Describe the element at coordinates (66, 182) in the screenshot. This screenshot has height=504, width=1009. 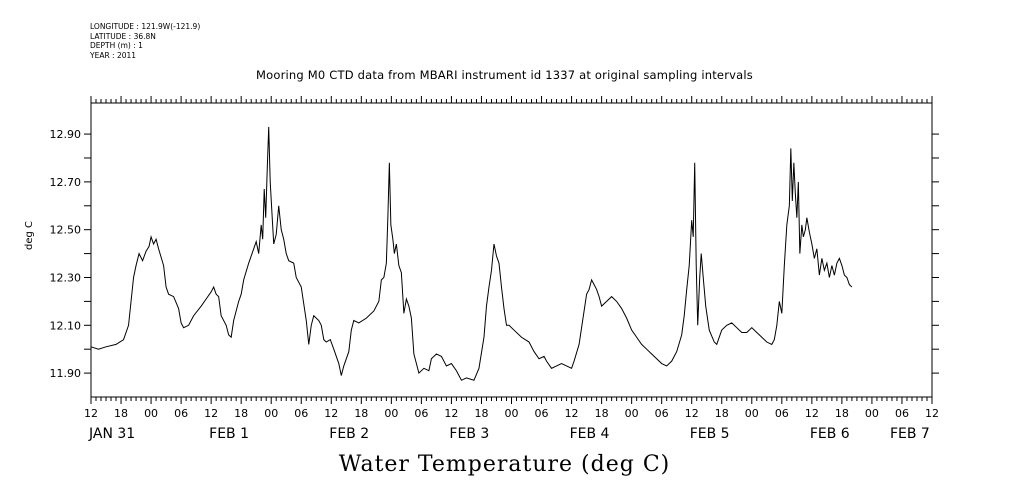
I see `y-tick-label: 12.70` at that location.